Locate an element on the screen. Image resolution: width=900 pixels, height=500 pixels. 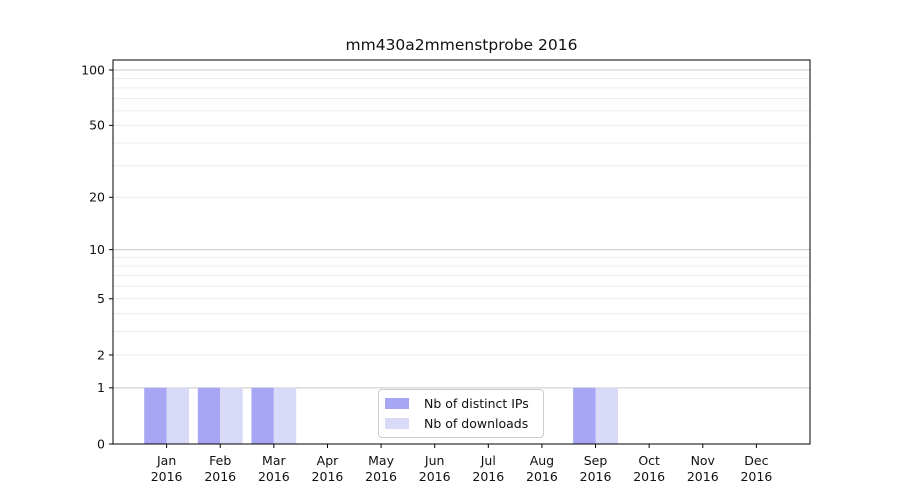
x-tick-label-month: Mar is located at coordinates (274, 460).